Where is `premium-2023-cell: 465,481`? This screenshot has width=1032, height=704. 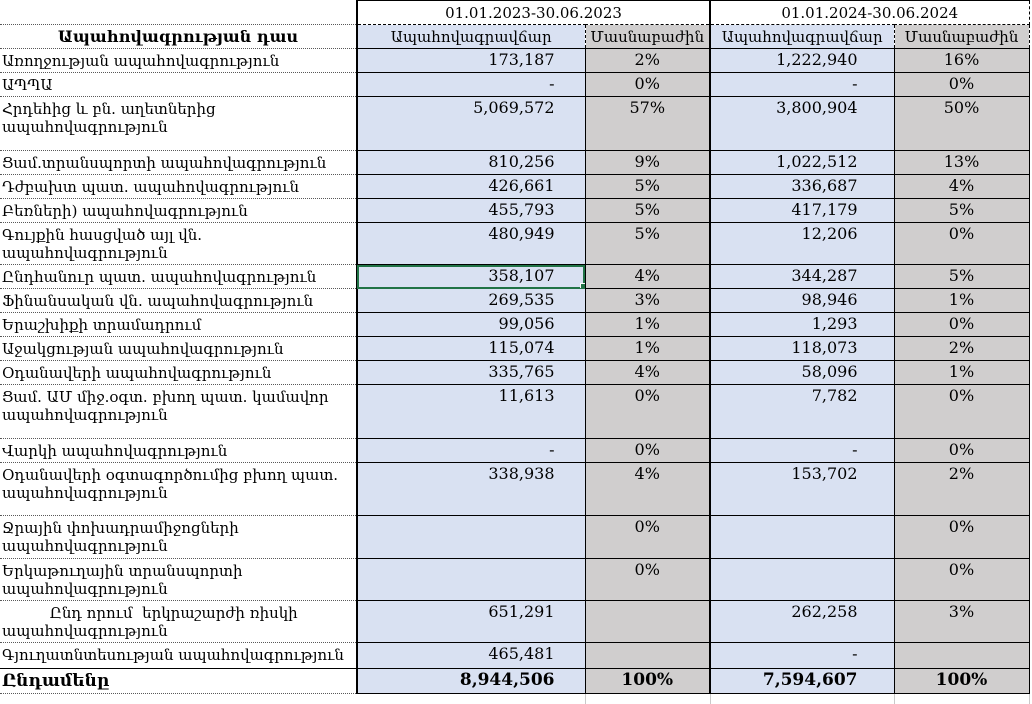 premium-2023-cell: 465,481 is located at coordinates (471, 656).